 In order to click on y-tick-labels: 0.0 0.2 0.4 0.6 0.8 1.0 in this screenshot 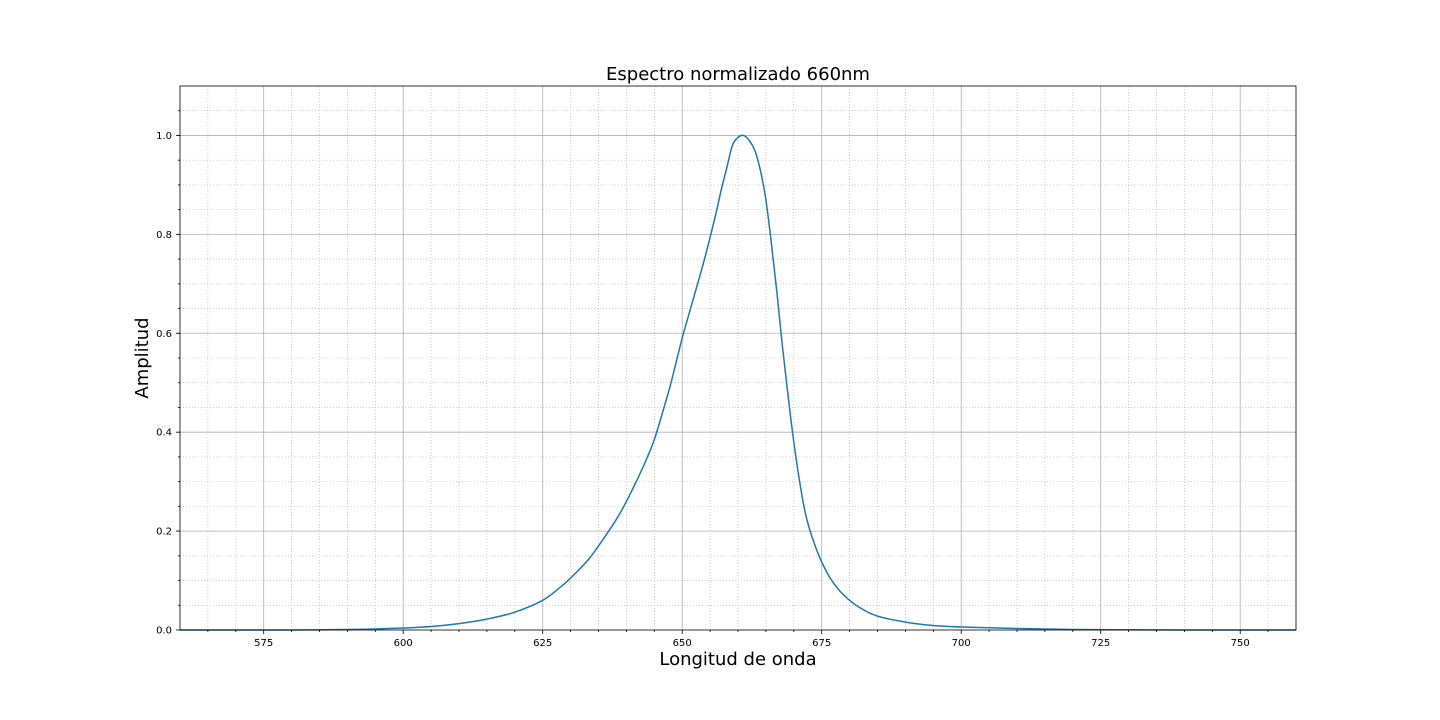, I will do `click(164, 384)`.